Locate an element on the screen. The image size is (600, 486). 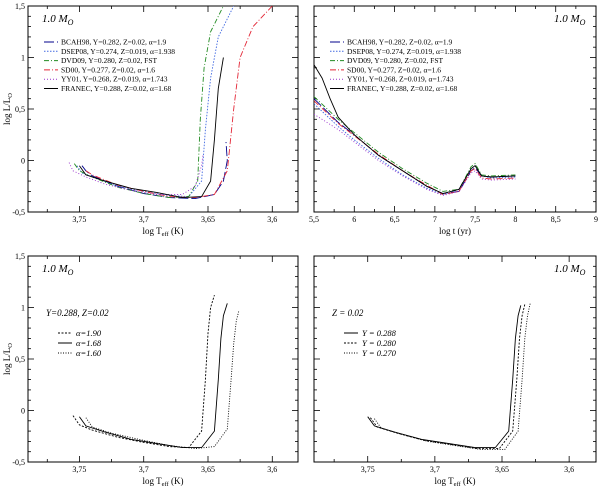
x-tick-label: 8 is located at coordinates (515, 219).